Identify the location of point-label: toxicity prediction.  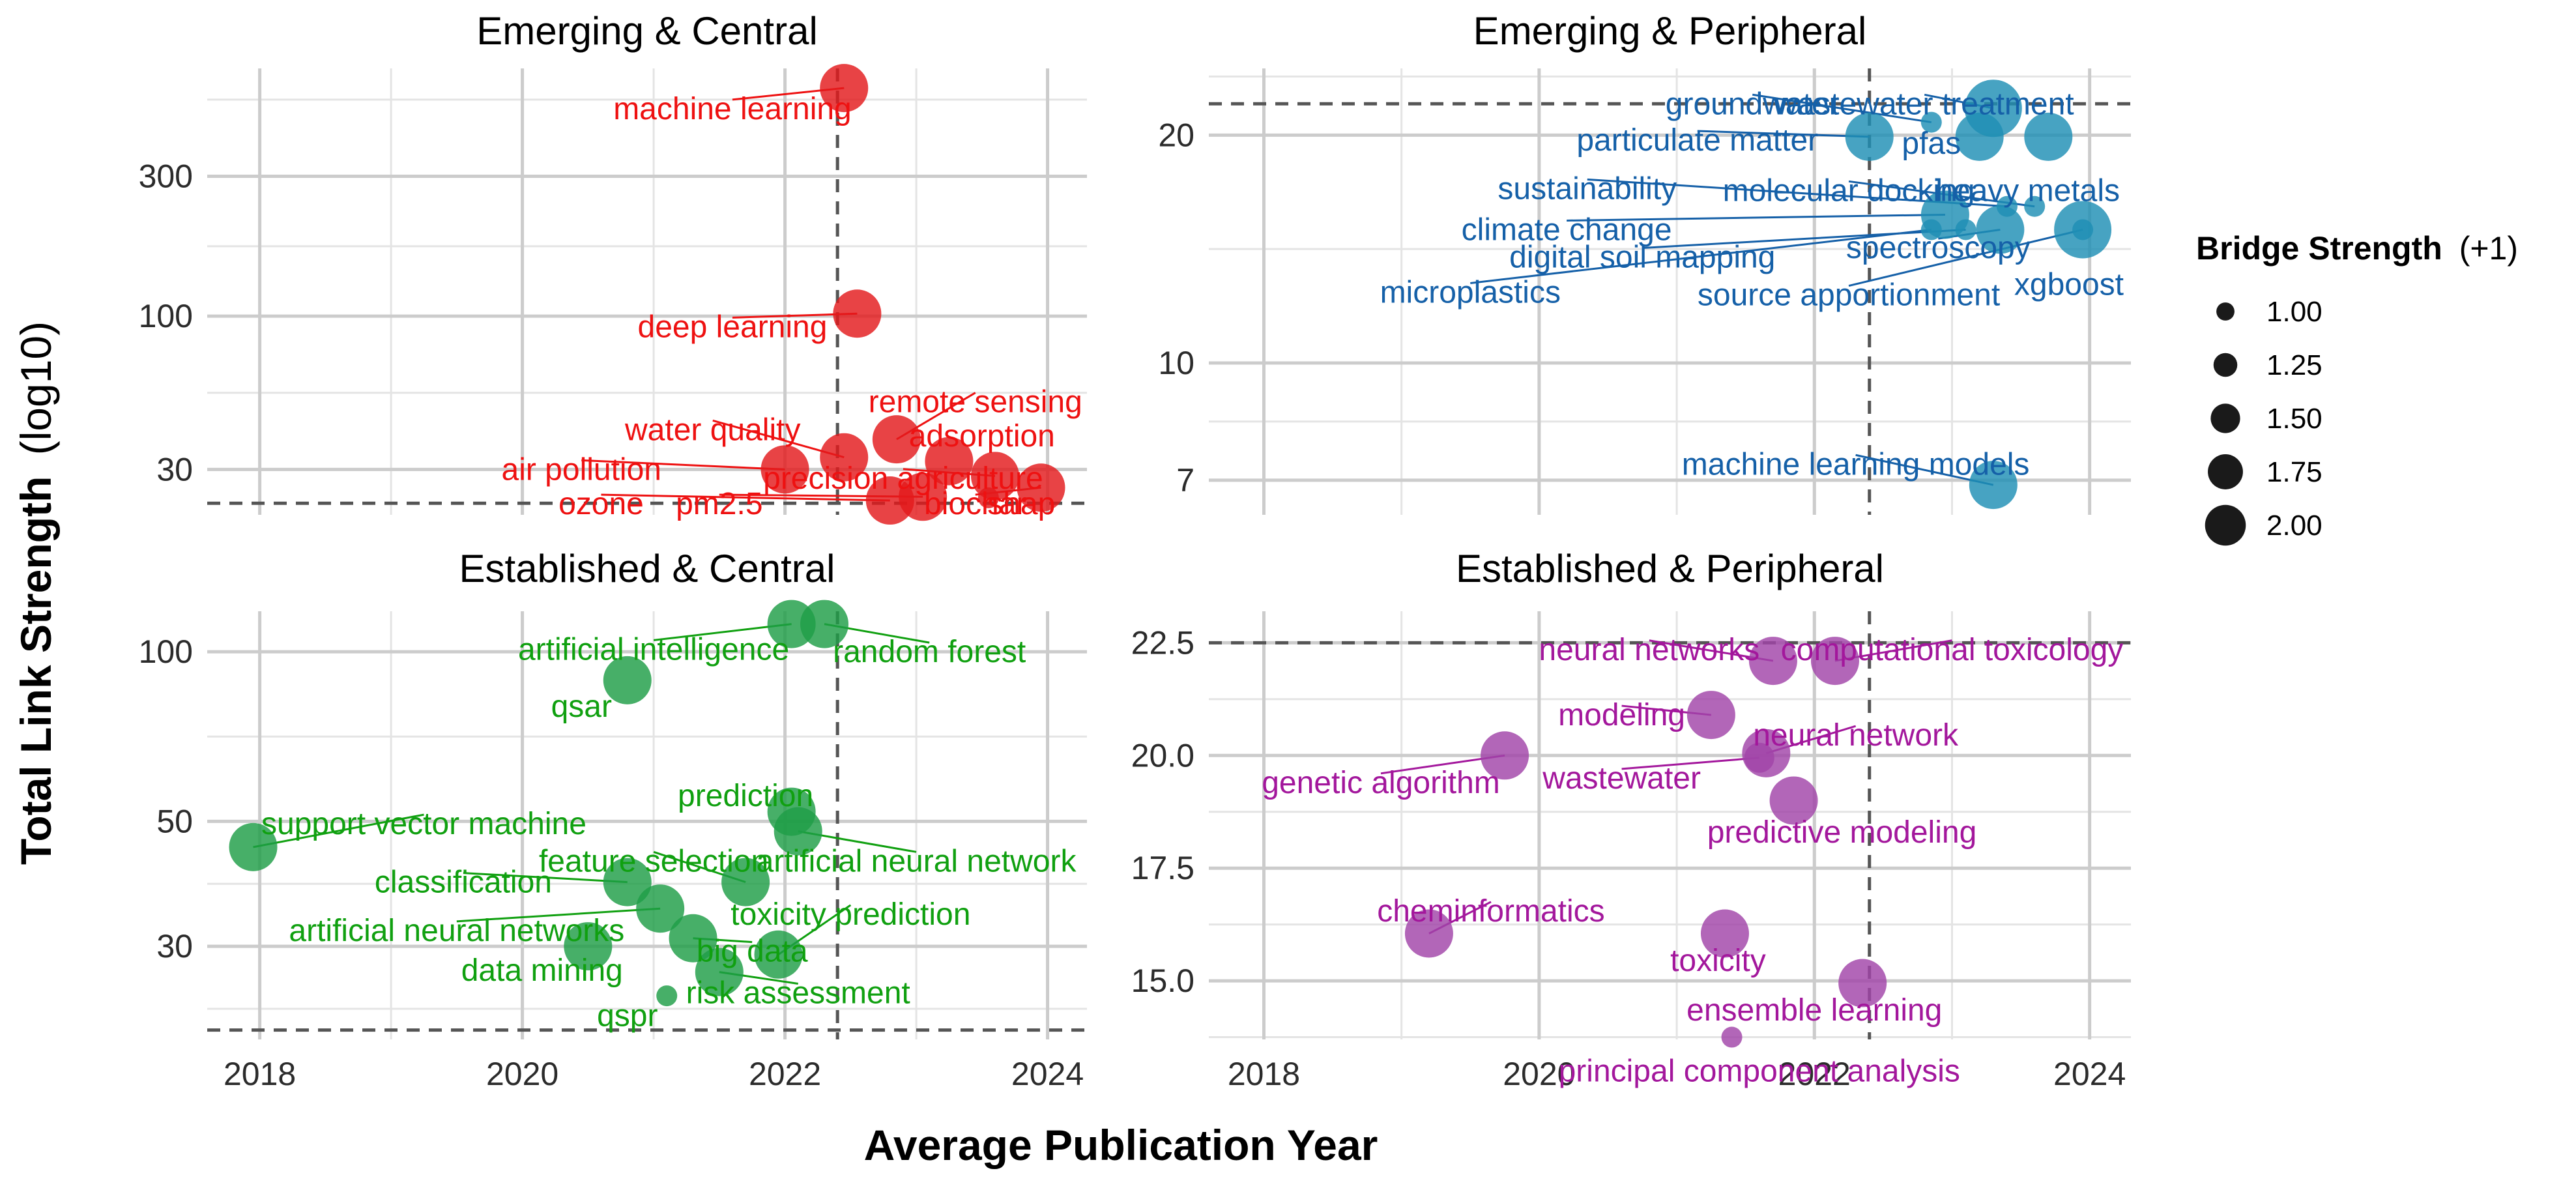
(850, 914).